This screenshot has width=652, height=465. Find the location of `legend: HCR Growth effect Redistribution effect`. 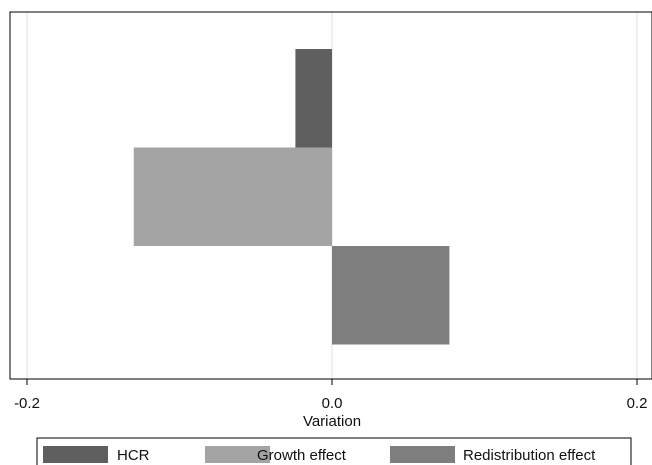

legend: HCR Growth effect Redistribution effect is located at coordinates (334, 451).